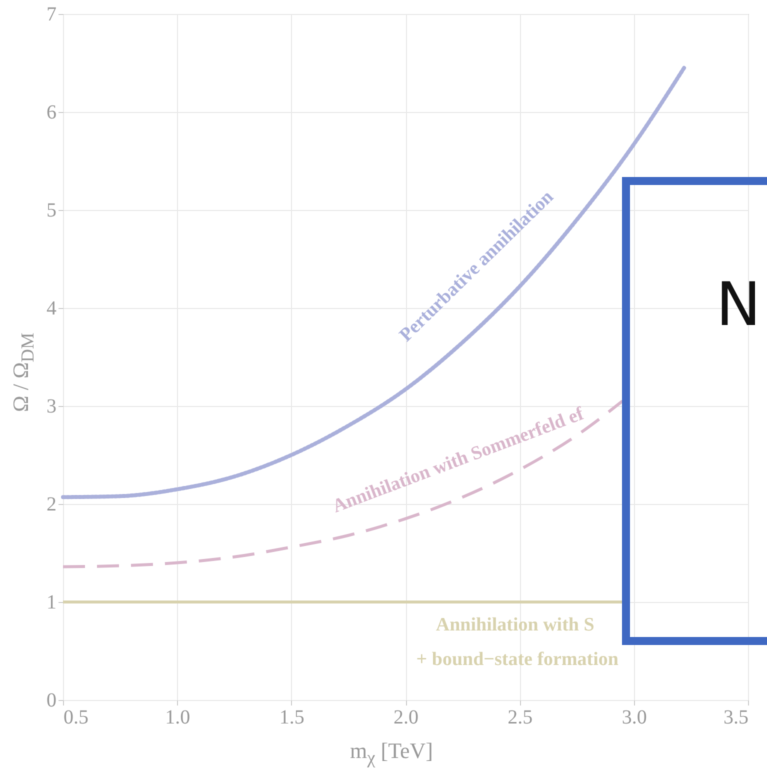 This screenshot has height=774, width=767. What do you see at coordinates (517, 659) in the screenshot?
I see `annotation: + bound−state formation` at bounding box center [517, 659].